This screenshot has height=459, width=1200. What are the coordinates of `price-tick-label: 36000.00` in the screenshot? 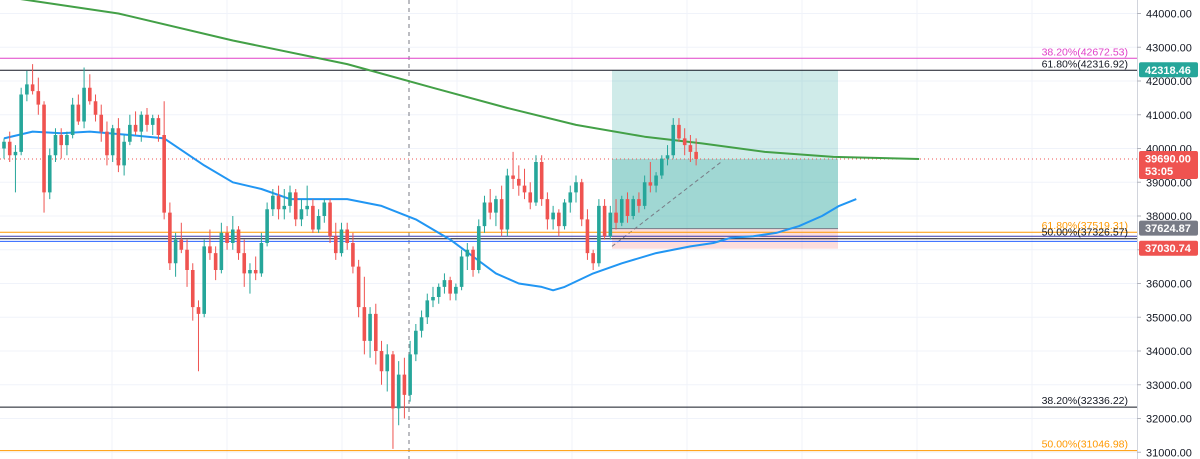 It's located at (1169, 285).